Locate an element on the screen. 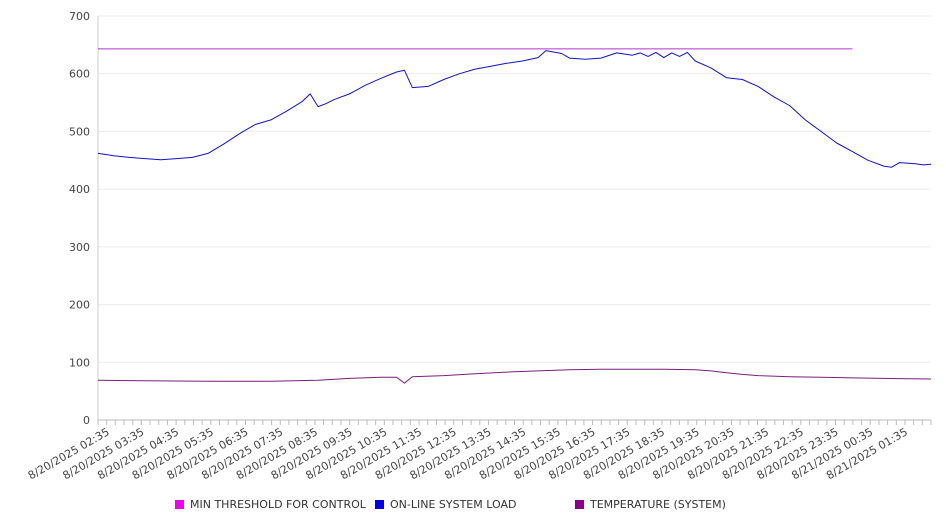  legend-swatch-system-load is located at coordinates (379, 504).